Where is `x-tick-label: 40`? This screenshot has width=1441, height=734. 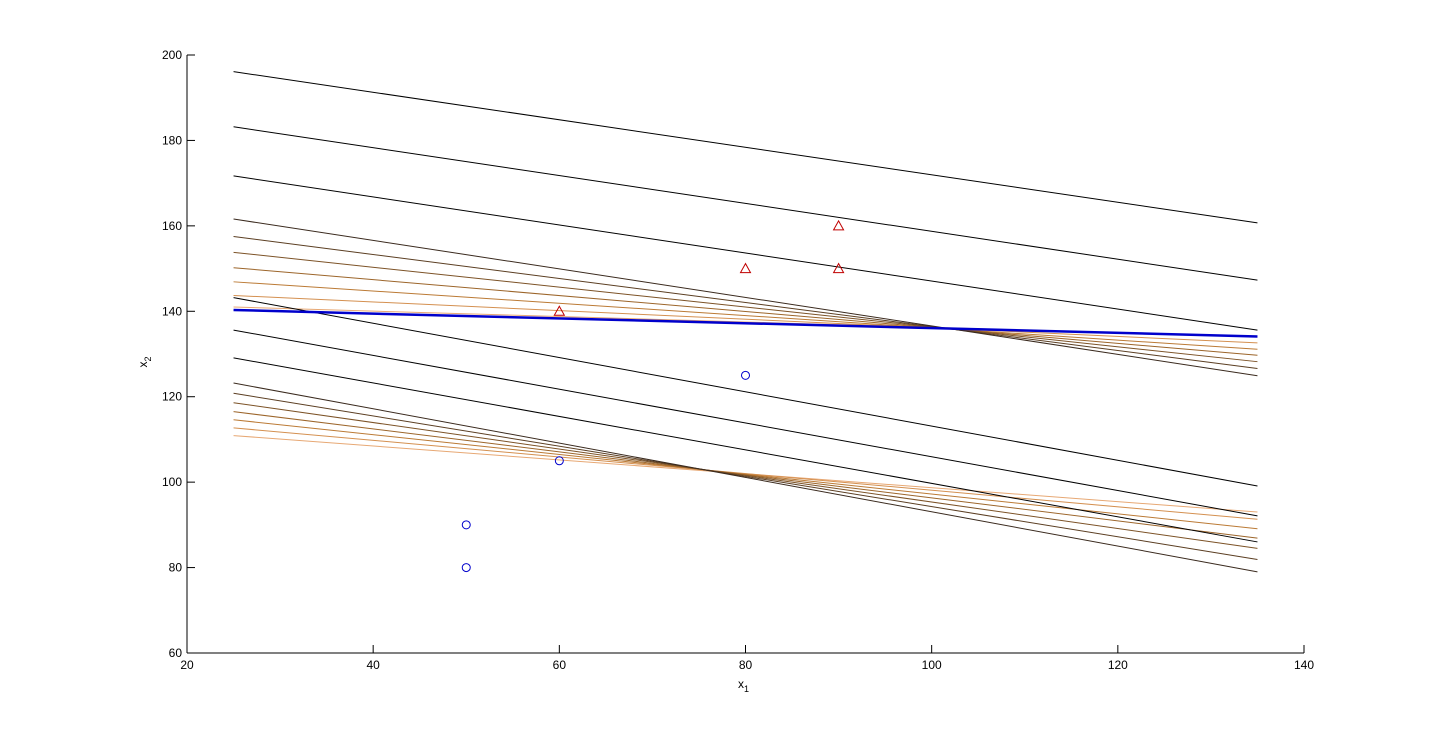
x-tick-label: 40 is located at coordinates (373, 665).